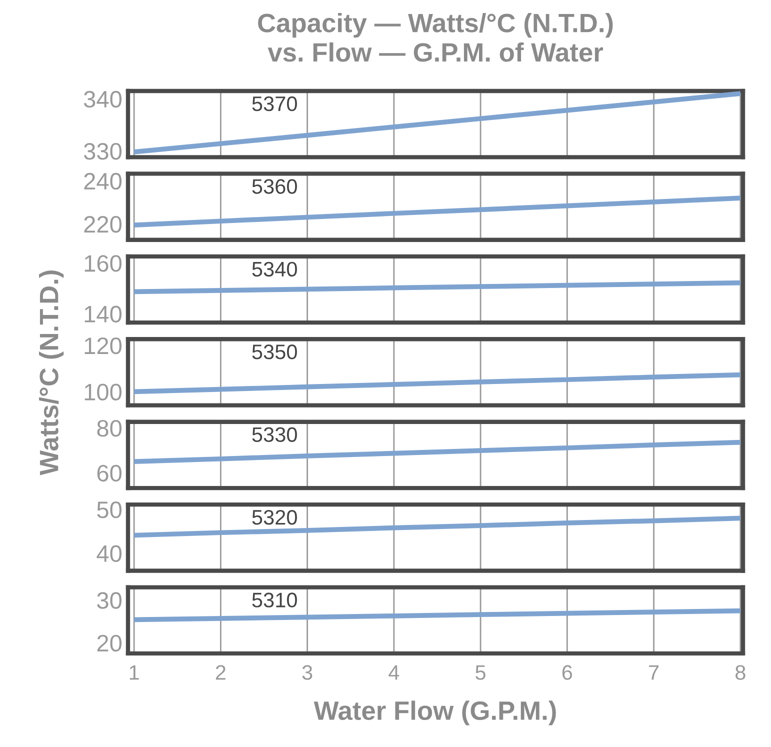  Describe the element at coordinates (109, 428) in the screenshot. I see `y-tick-label: 80` at that location.